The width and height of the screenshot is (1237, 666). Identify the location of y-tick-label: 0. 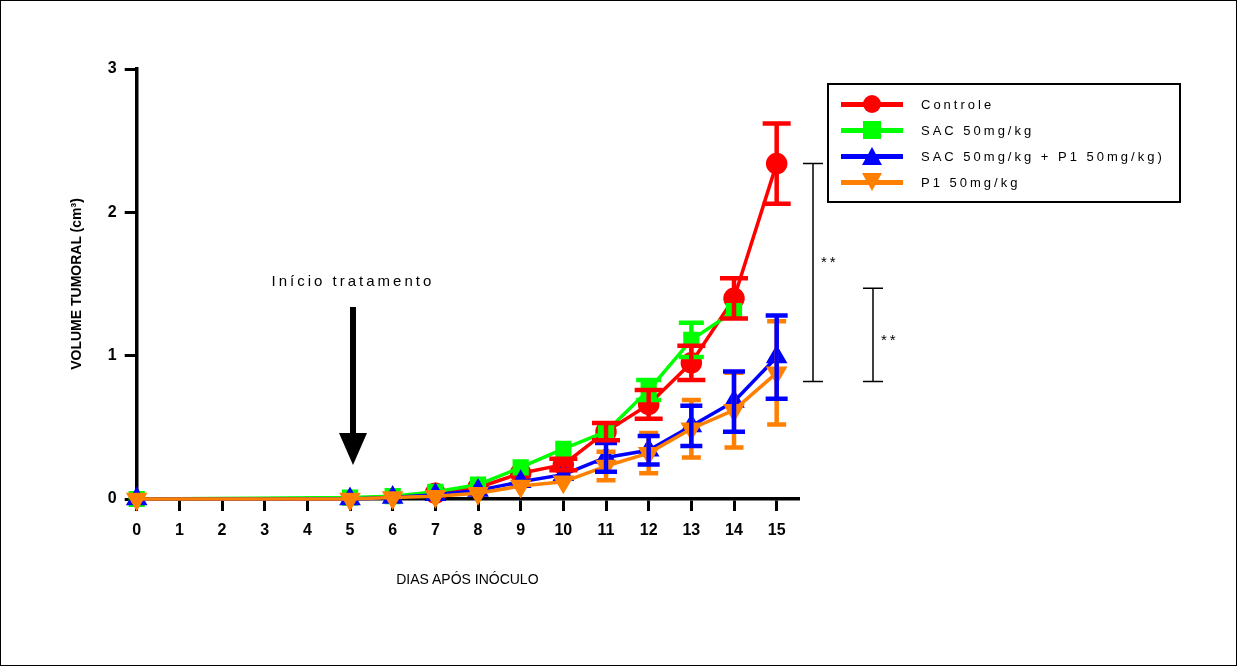
(112, 498).